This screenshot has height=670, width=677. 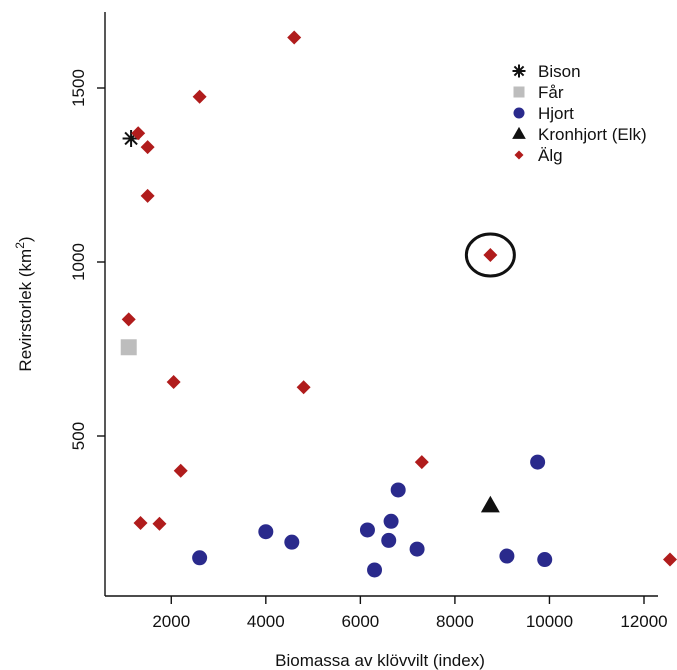 I want to click on highlight-circle, so click(x=490, y=255).